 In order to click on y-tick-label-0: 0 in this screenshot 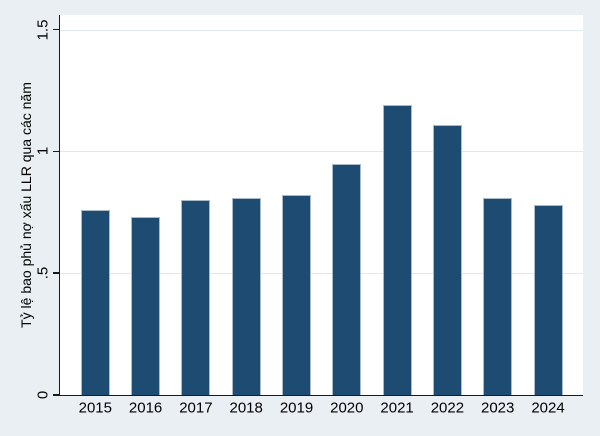, I will do `click(43, 395)`.